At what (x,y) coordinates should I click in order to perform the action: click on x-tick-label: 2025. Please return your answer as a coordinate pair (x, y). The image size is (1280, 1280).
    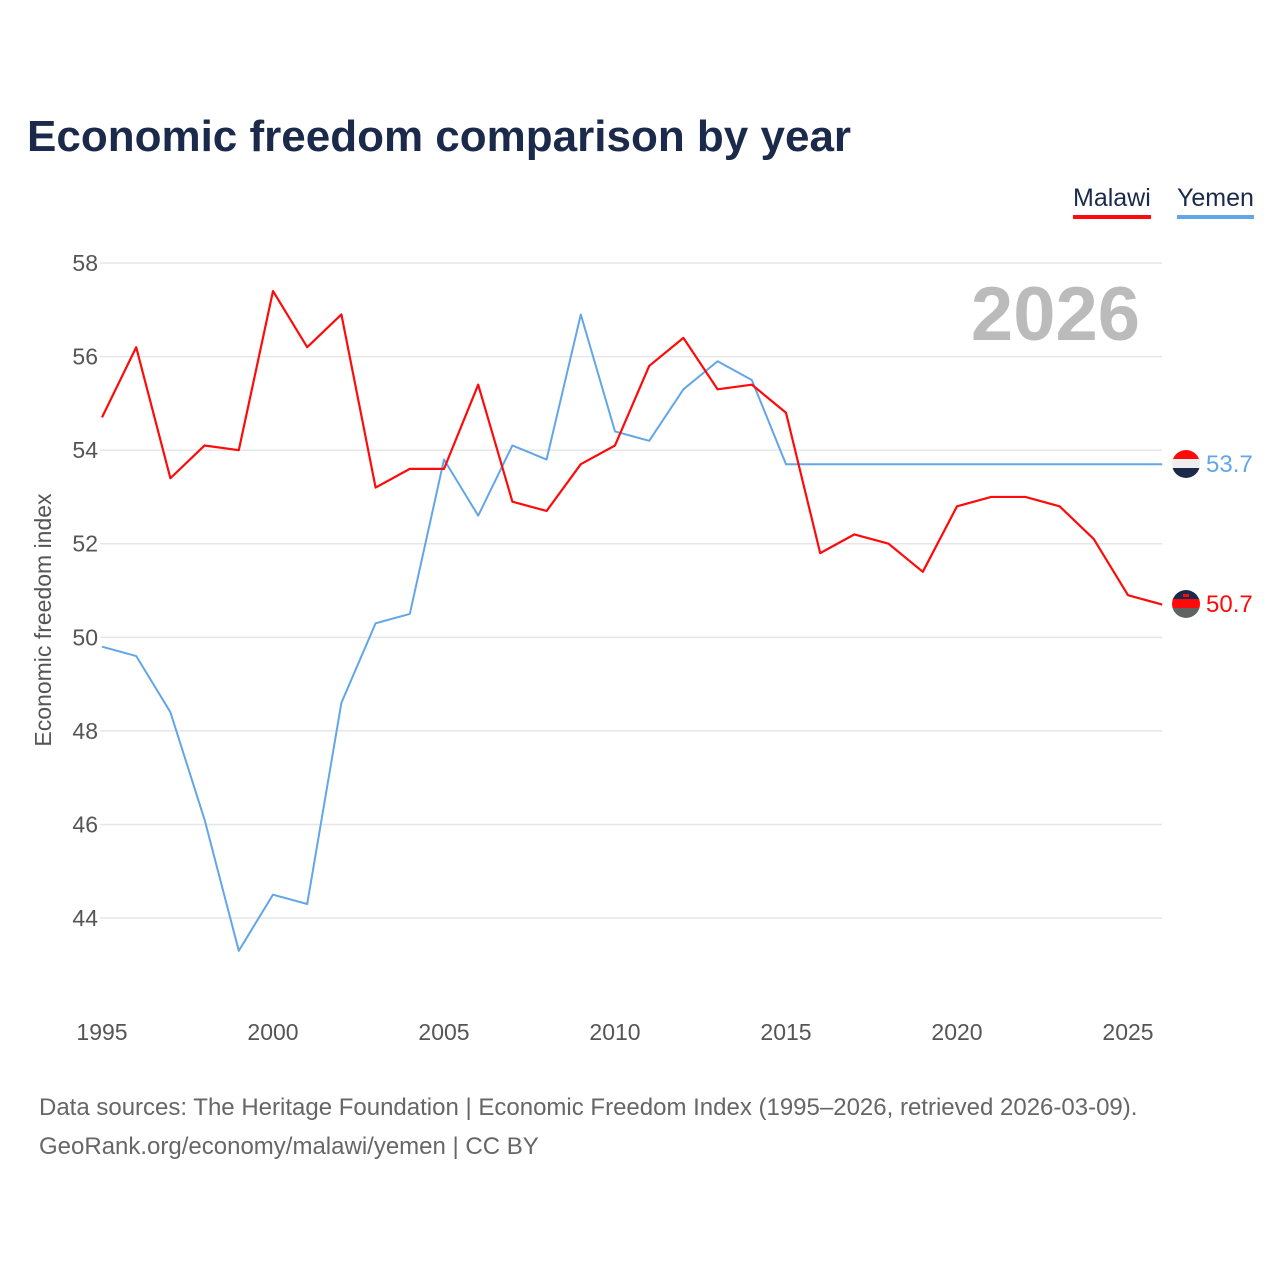
    Looking at the image, I should click on (1127, 1032).